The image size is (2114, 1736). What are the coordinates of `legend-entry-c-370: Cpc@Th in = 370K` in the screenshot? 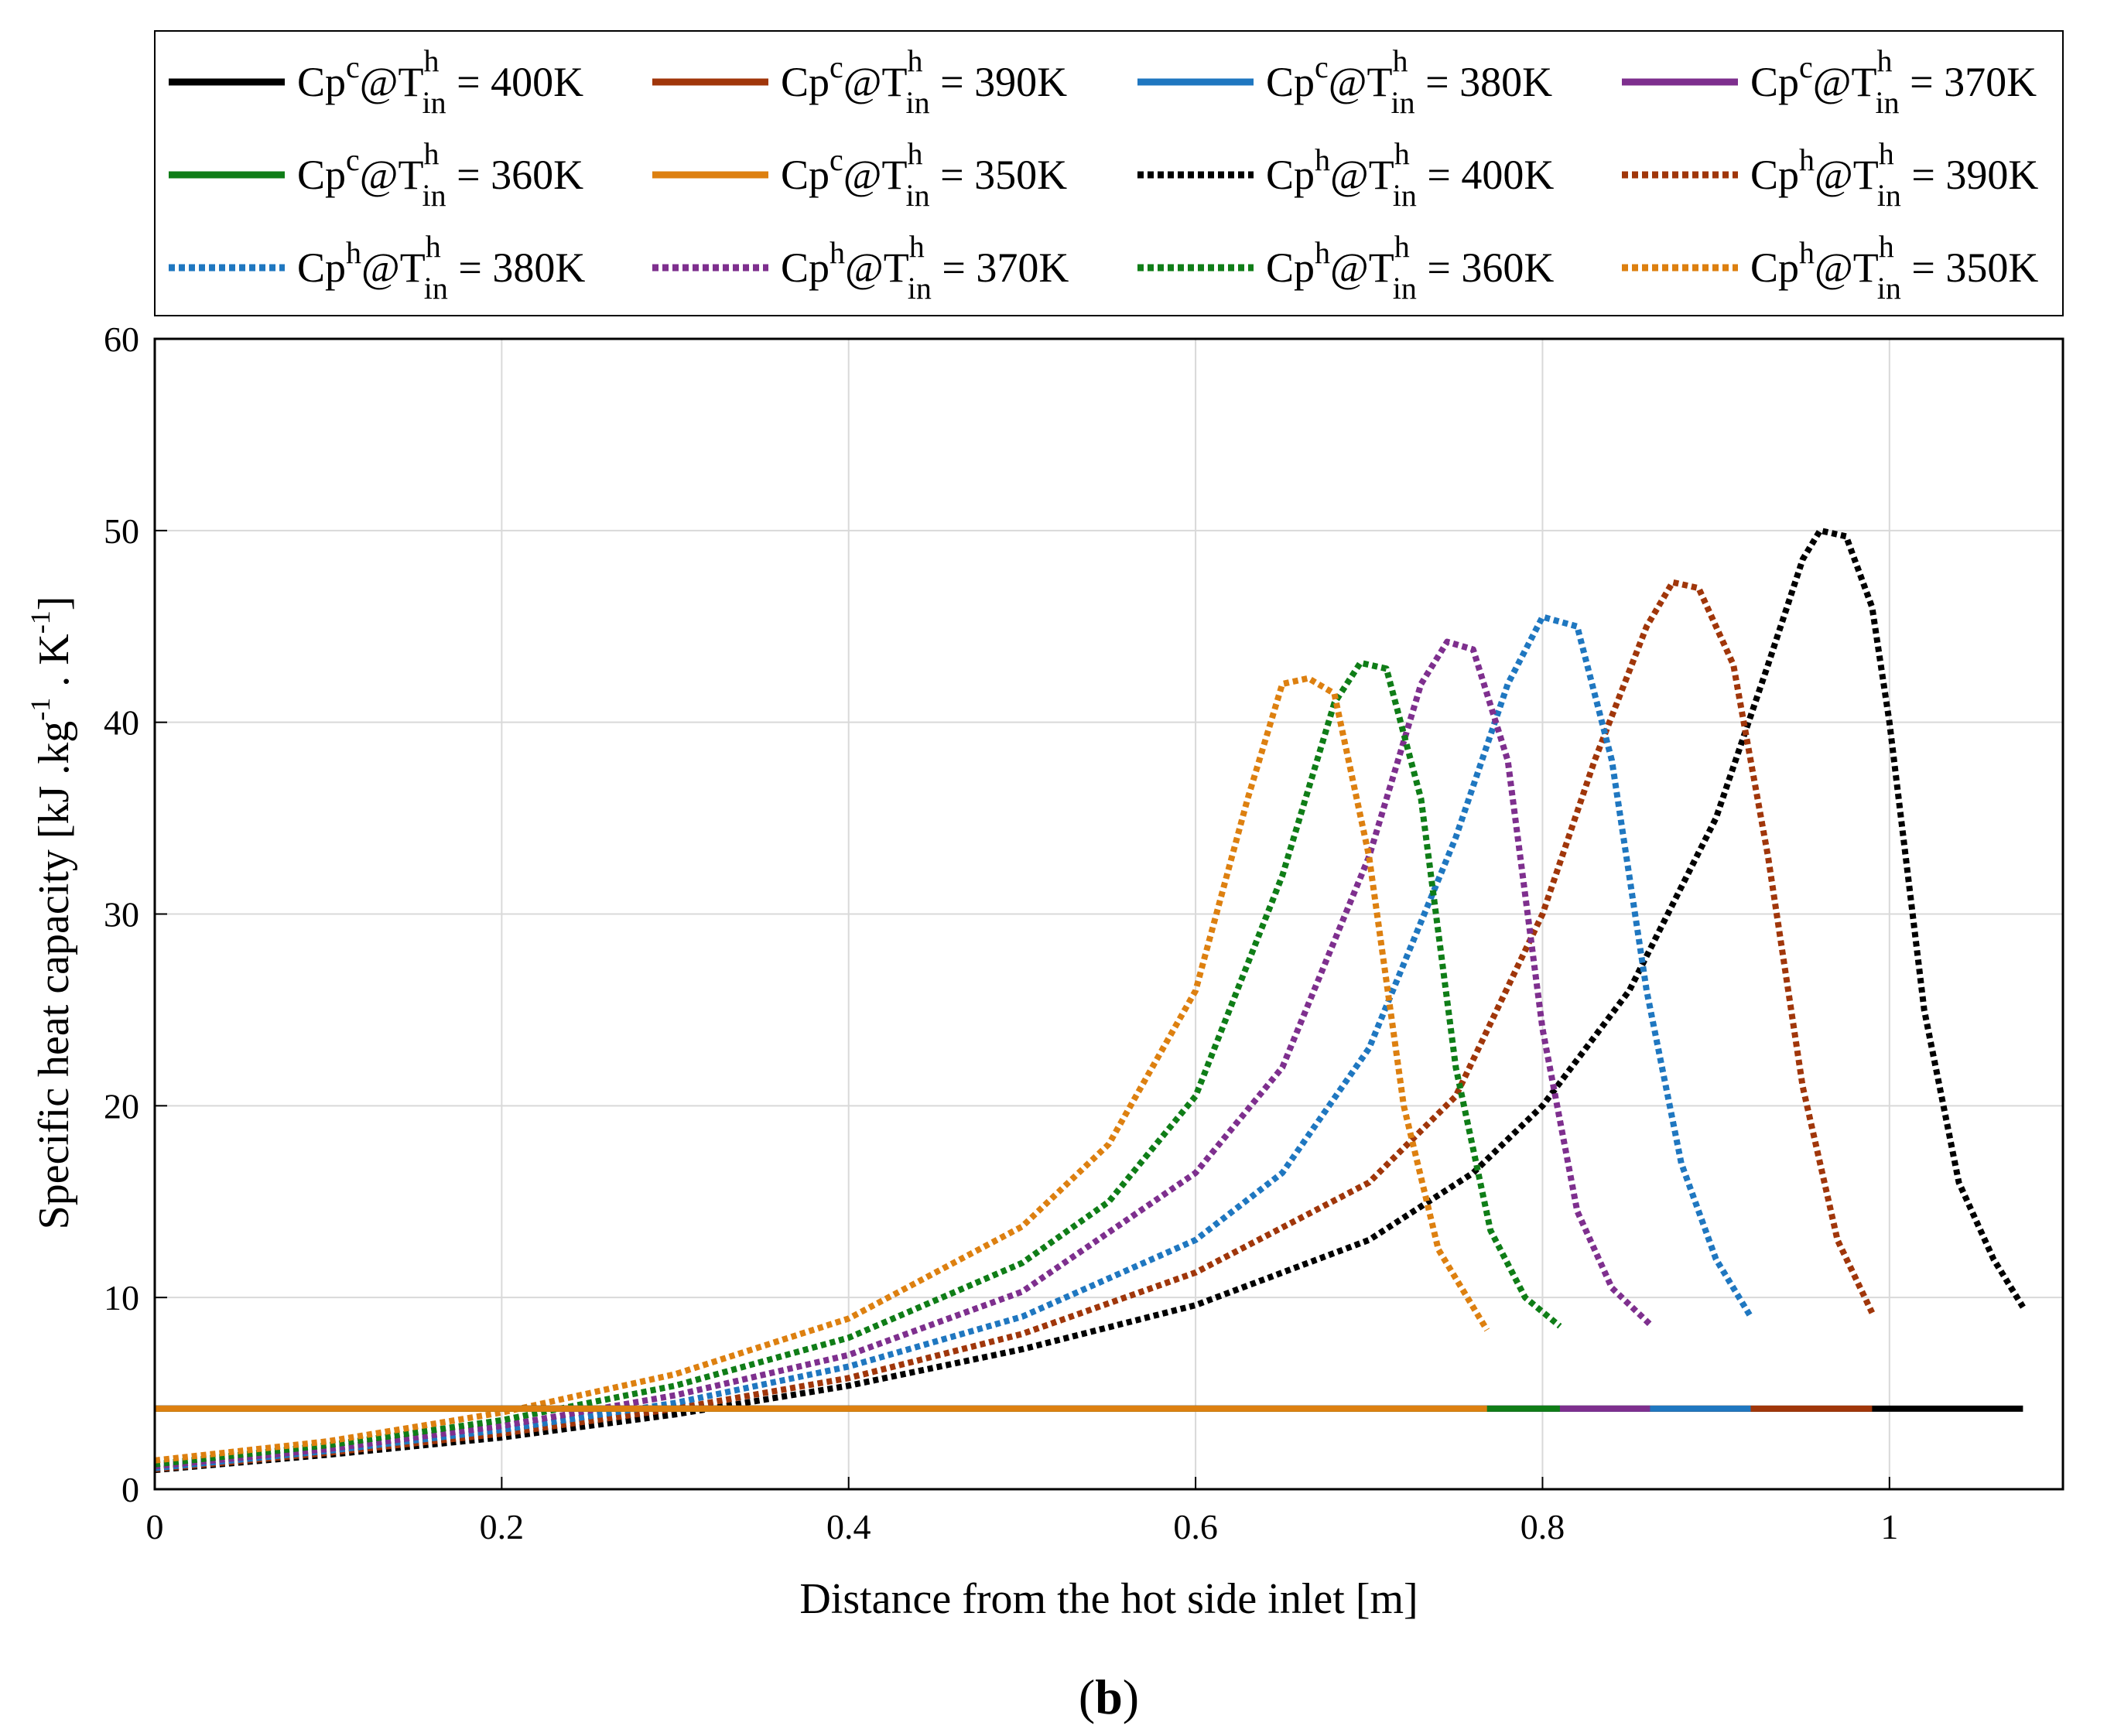 It's located at (1893, 81).